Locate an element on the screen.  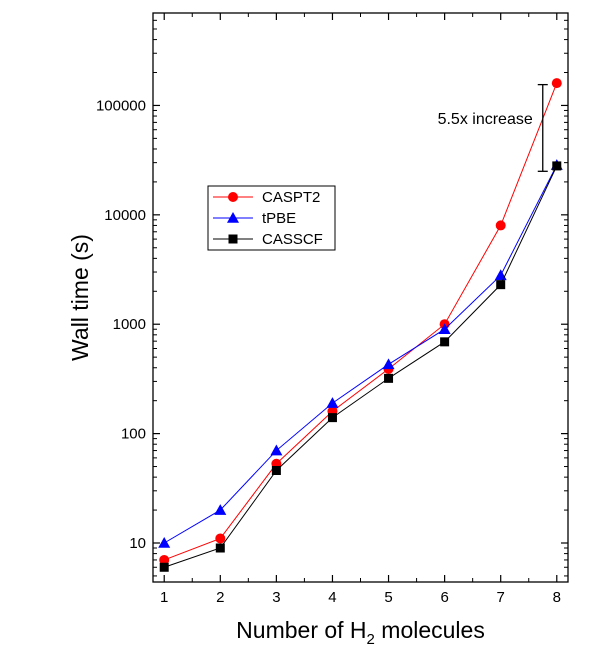
x-tick-label: 7 is located at coordinates (501, 597).